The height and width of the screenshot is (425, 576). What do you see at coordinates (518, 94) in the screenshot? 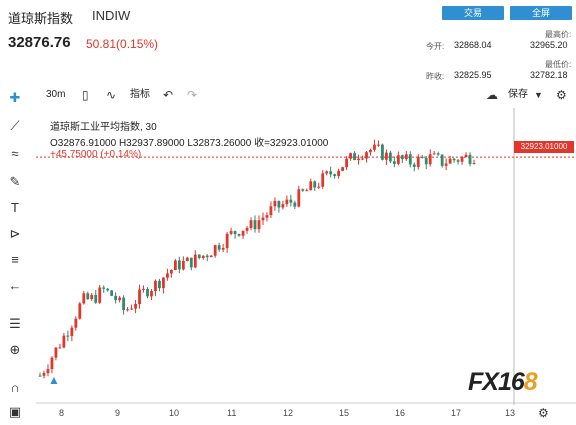
I see `save-button: 保存` at bounding box center [518, 94].